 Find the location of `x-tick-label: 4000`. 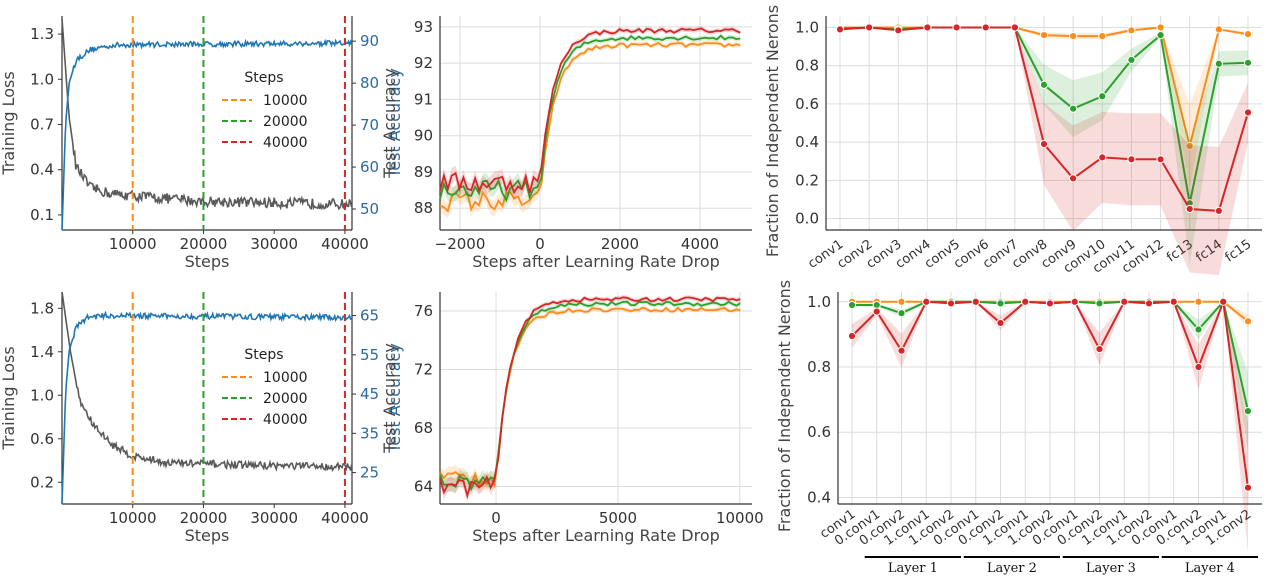

x-tick-label: 4000 is located at coordinates (700, 244).